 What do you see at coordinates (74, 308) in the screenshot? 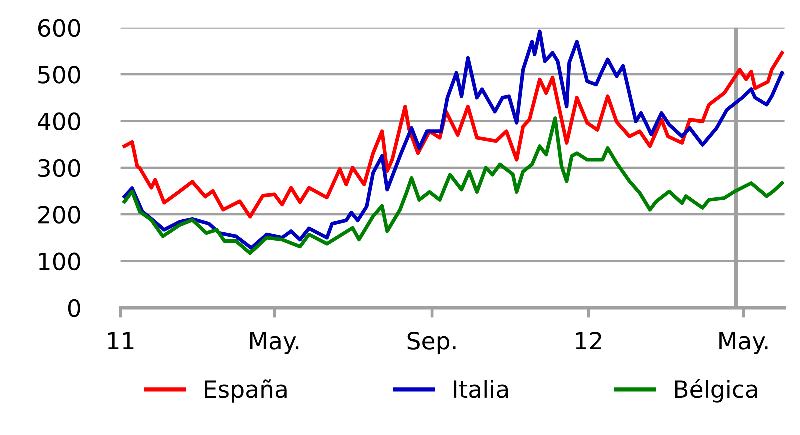
I see `y-tick-label: 0` at bounding box center [74, 308].